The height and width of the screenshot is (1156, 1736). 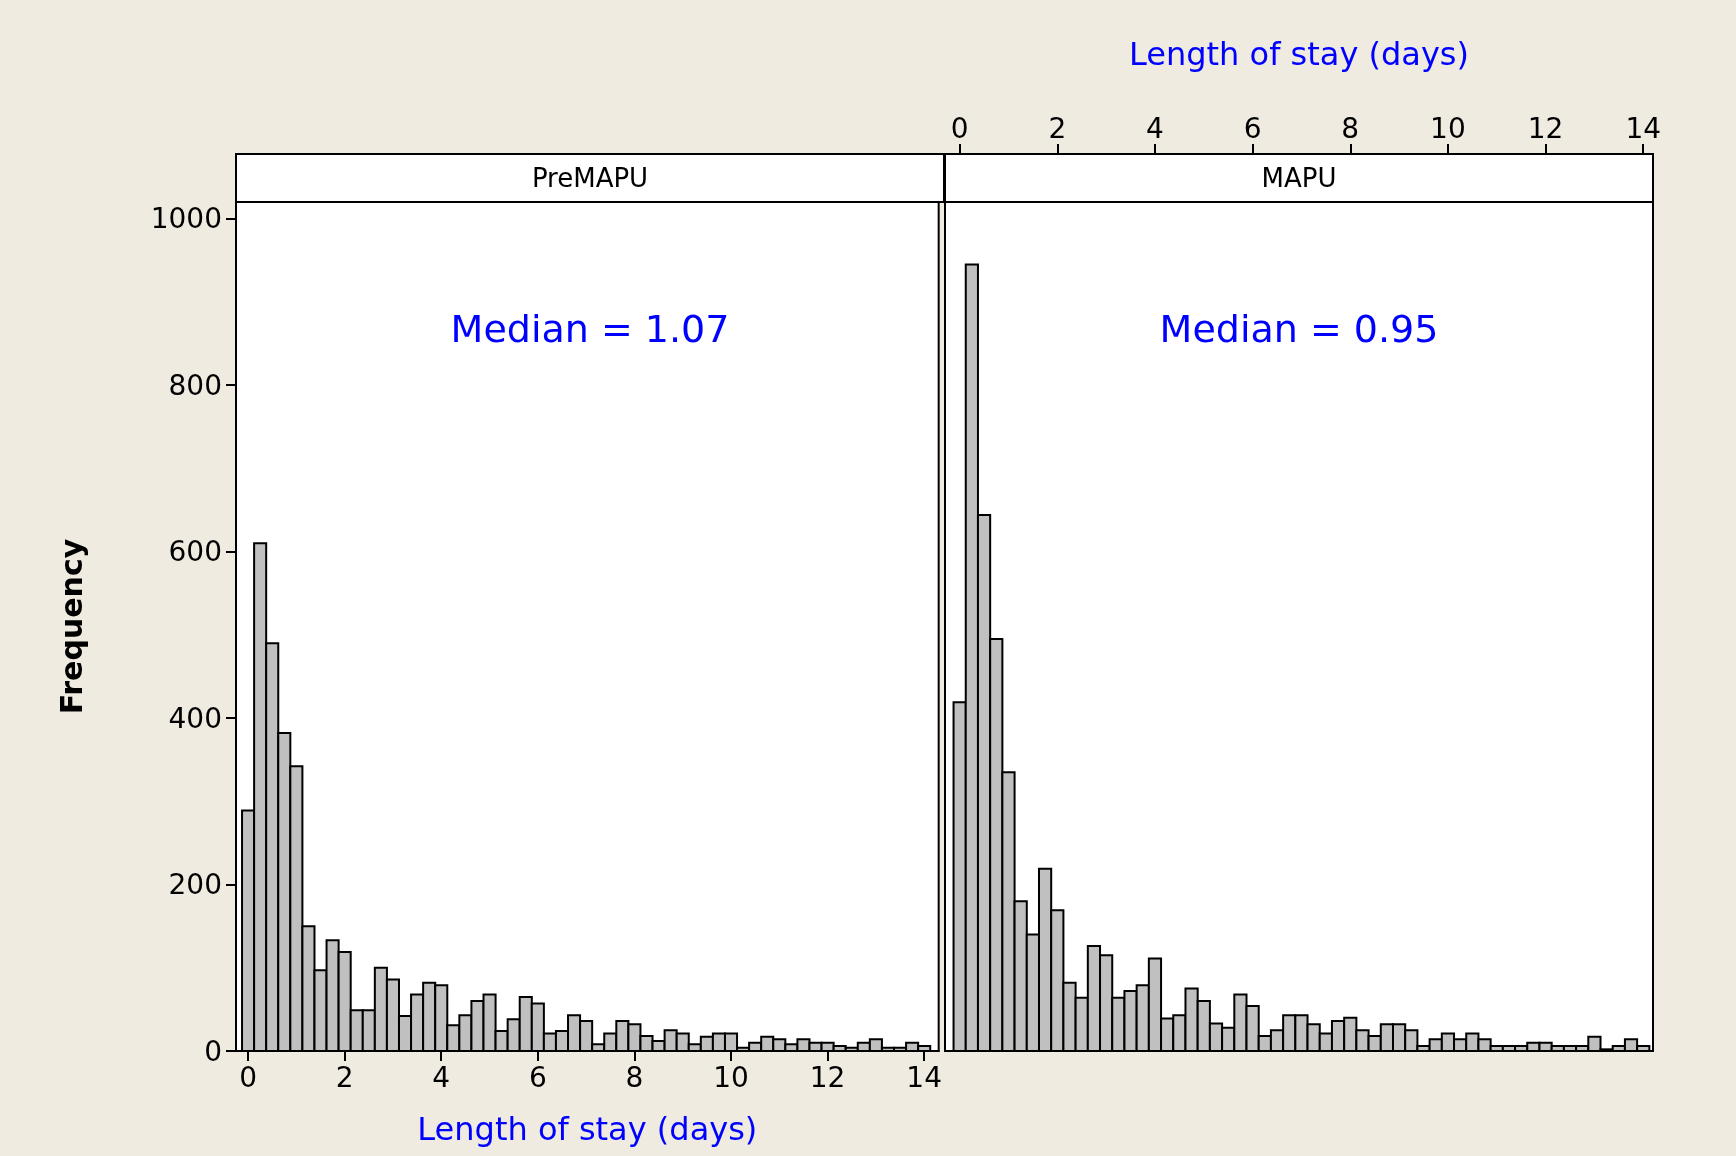 I want to click on chart-title: MAPU, so click(x=1299, y=178).